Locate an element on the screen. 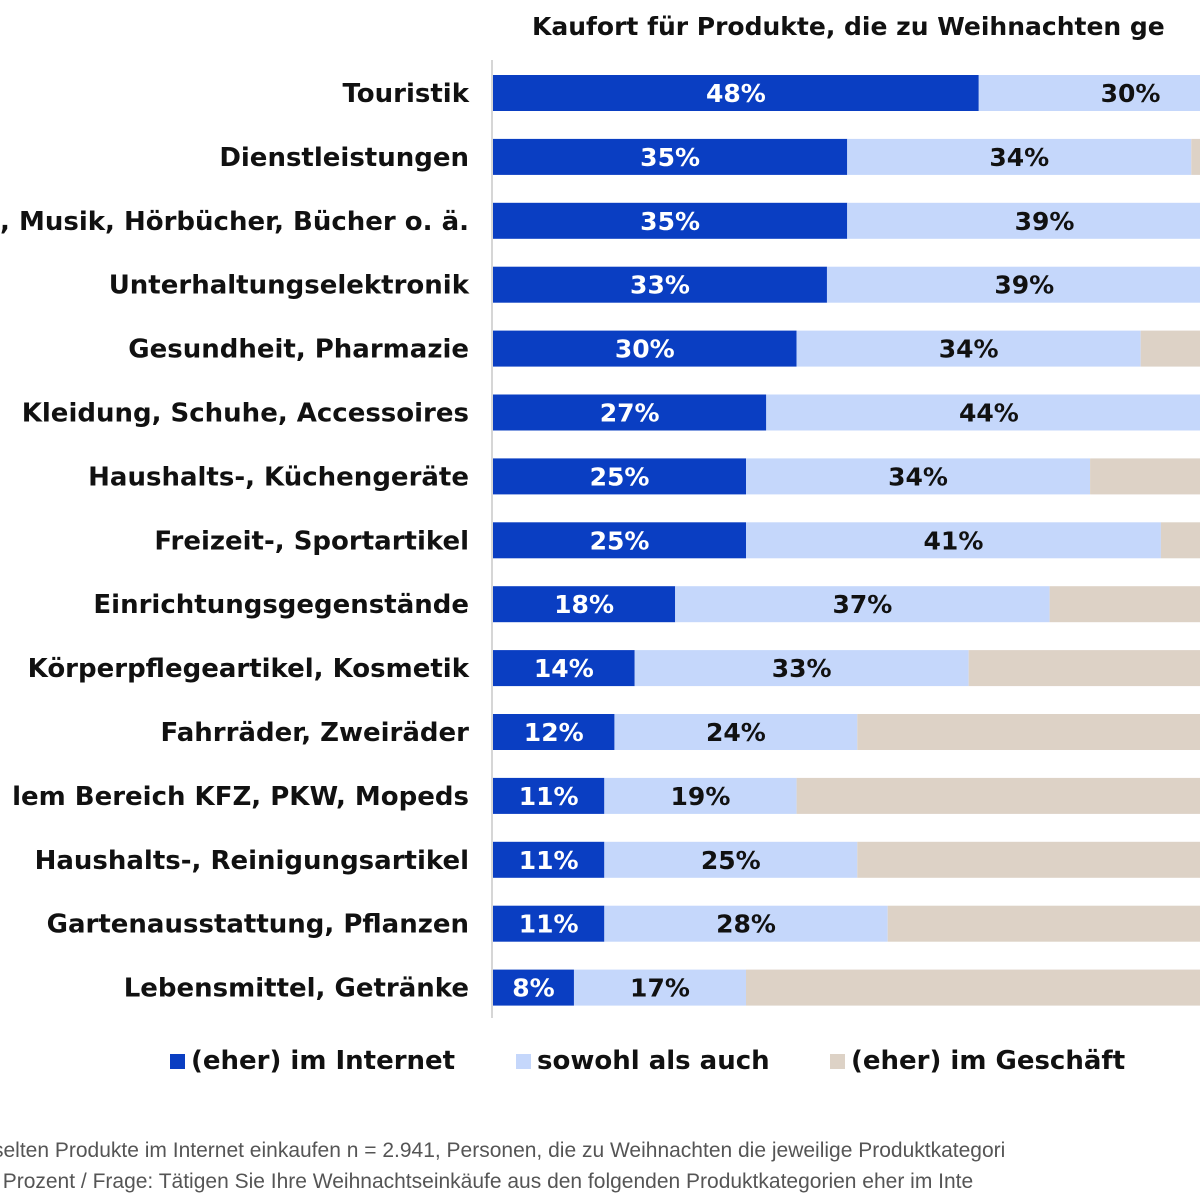  data-label: 12% is located at coordinates (554, 732).